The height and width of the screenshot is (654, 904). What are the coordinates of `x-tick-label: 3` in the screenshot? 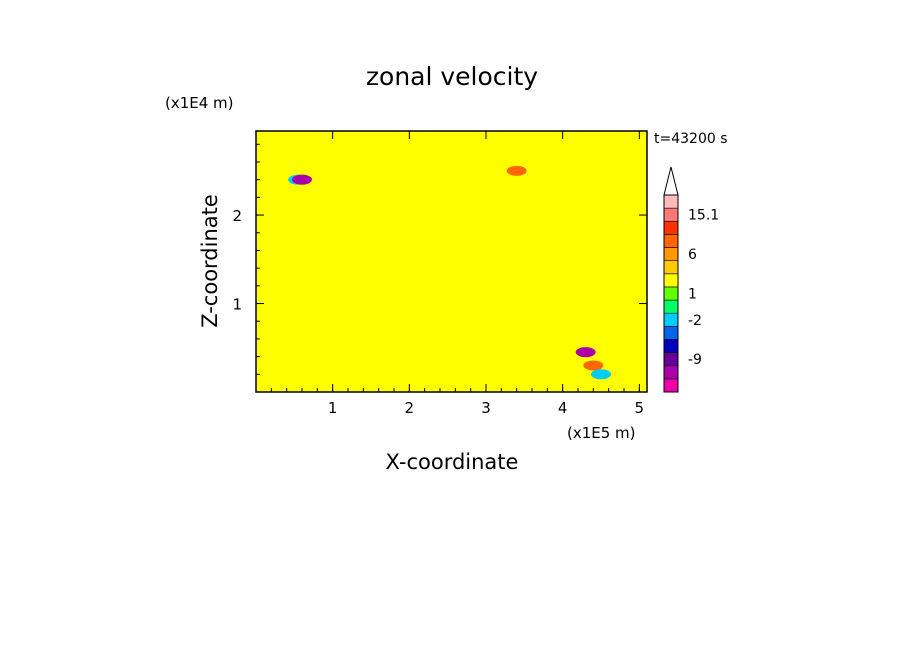 It's located at (486, 408).